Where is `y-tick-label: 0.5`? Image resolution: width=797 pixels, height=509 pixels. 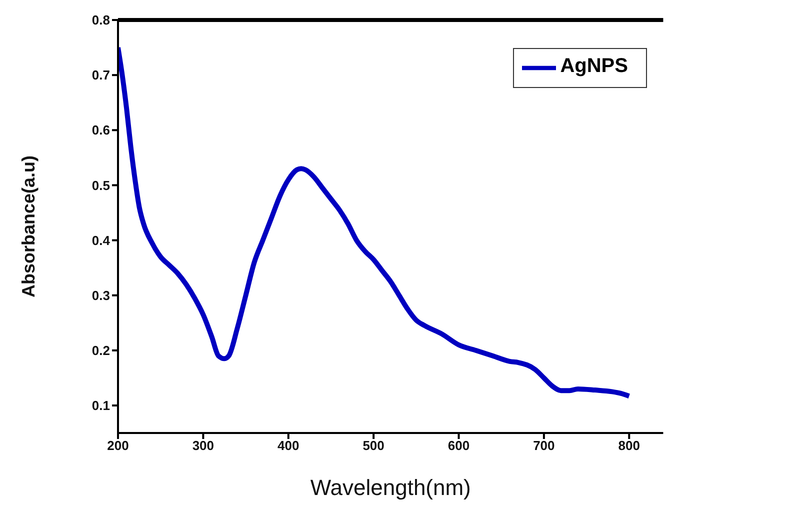
y-tick-label: 0.5 is located at coordinates (101, 185).